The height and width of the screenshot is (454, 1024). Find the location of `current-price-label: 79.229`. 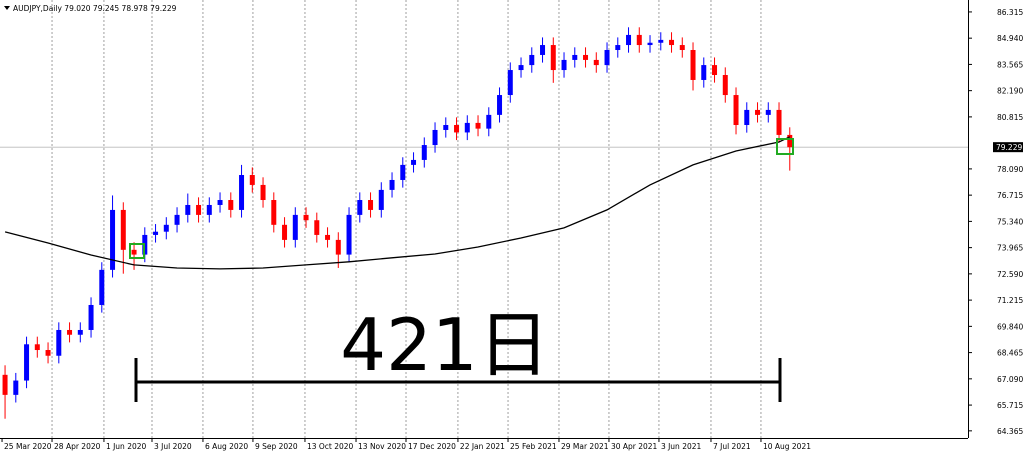

current-price-label: 79.229 is located at coordinates (1009, 147).